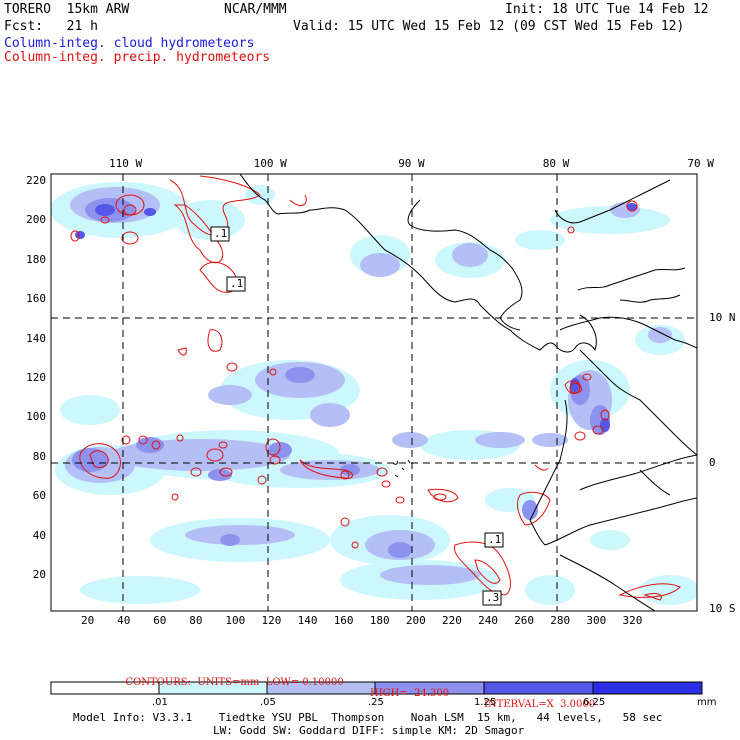  What do you see at coordinates (234, 682) in the screenshot?
I see `contour-units: CONTOURS: UNITS=mm LOW= 0.10000` at bounding box center [234, 682].